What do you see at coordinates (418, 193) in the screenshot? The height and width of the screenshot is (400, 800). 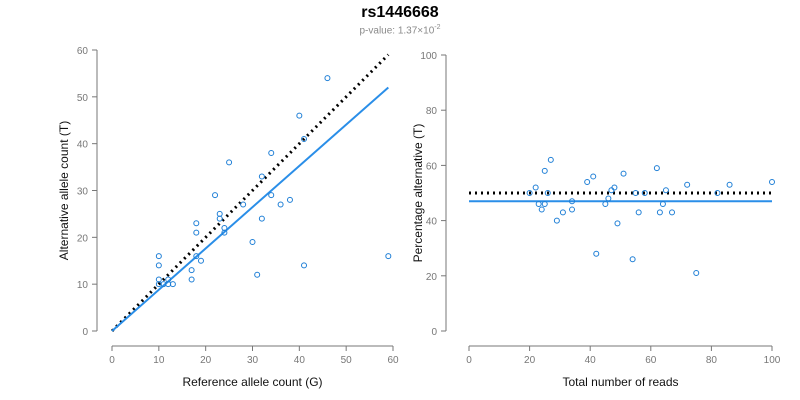 I see `y-axis-label: Percentage alternative (T)` at bounding box center [418, 193].